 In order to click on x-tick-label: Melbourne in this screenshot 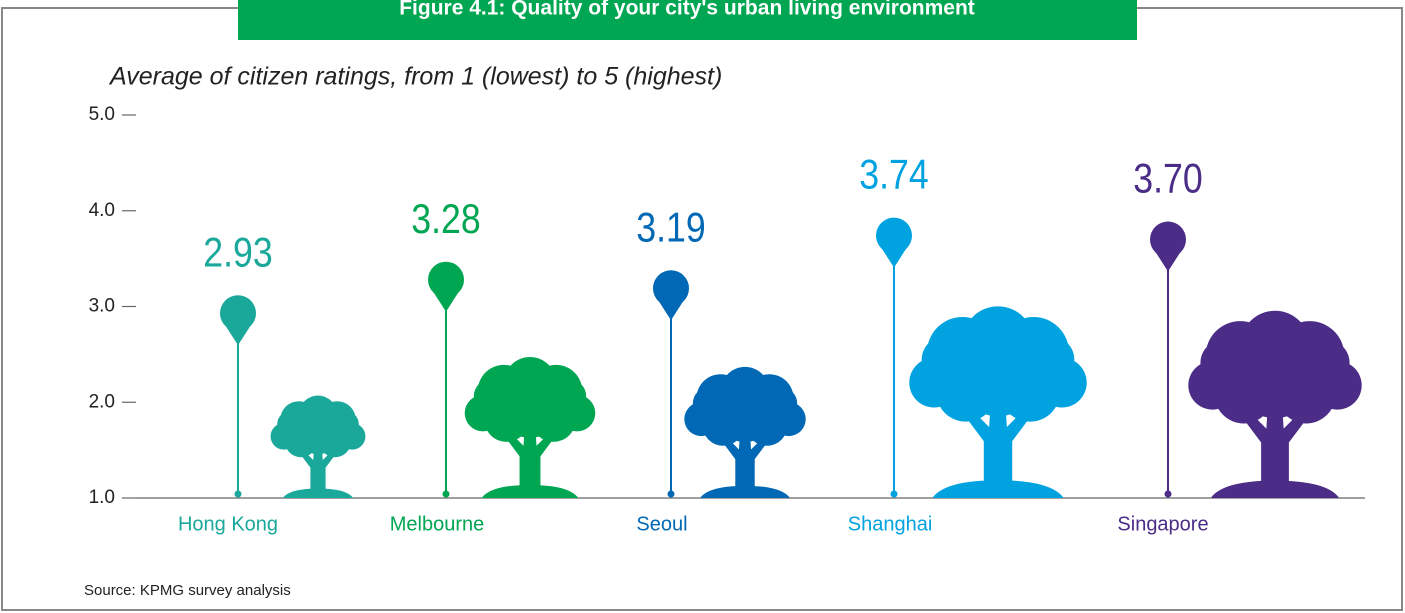, I will do `click(437, 524)`.